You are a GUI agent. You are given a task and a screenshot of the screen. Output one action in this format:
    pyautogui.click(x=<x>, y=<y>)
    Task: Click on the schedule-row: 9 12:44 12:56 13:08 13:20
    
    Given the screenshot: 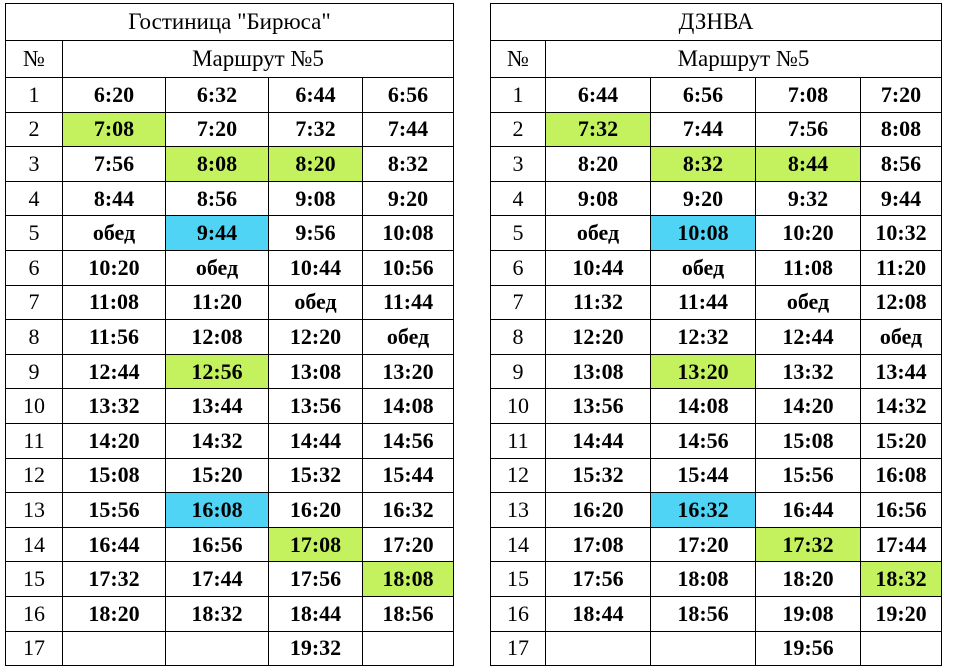 What is the action you would take?
    pyautogui.click(x=230, y=371)
    